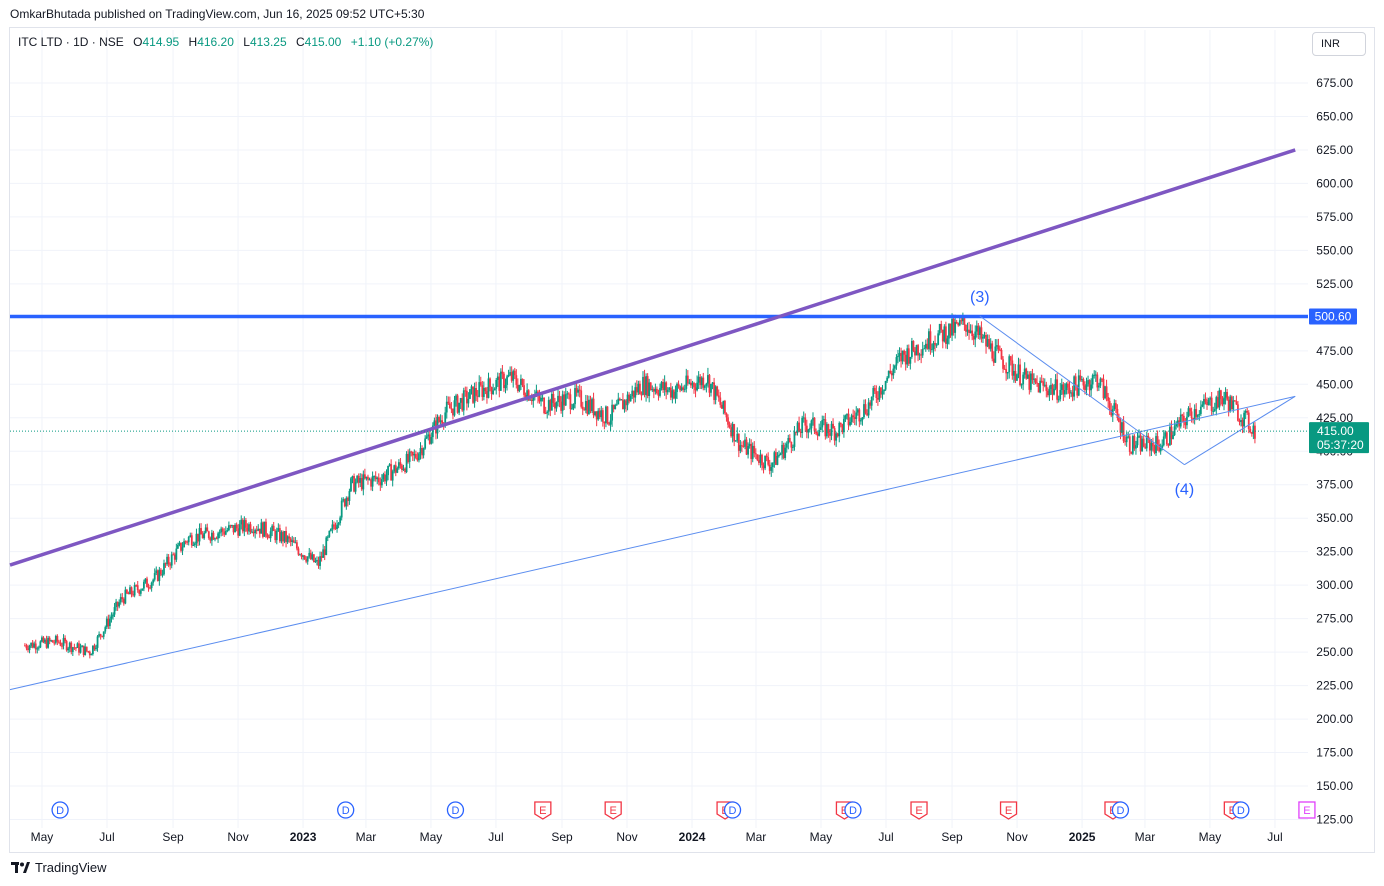 This screenshot has height=886, width=1384. Describe the element at coordinates (1016, 837) in the screenshot. I see `time-tick-label: Nov` at that location.